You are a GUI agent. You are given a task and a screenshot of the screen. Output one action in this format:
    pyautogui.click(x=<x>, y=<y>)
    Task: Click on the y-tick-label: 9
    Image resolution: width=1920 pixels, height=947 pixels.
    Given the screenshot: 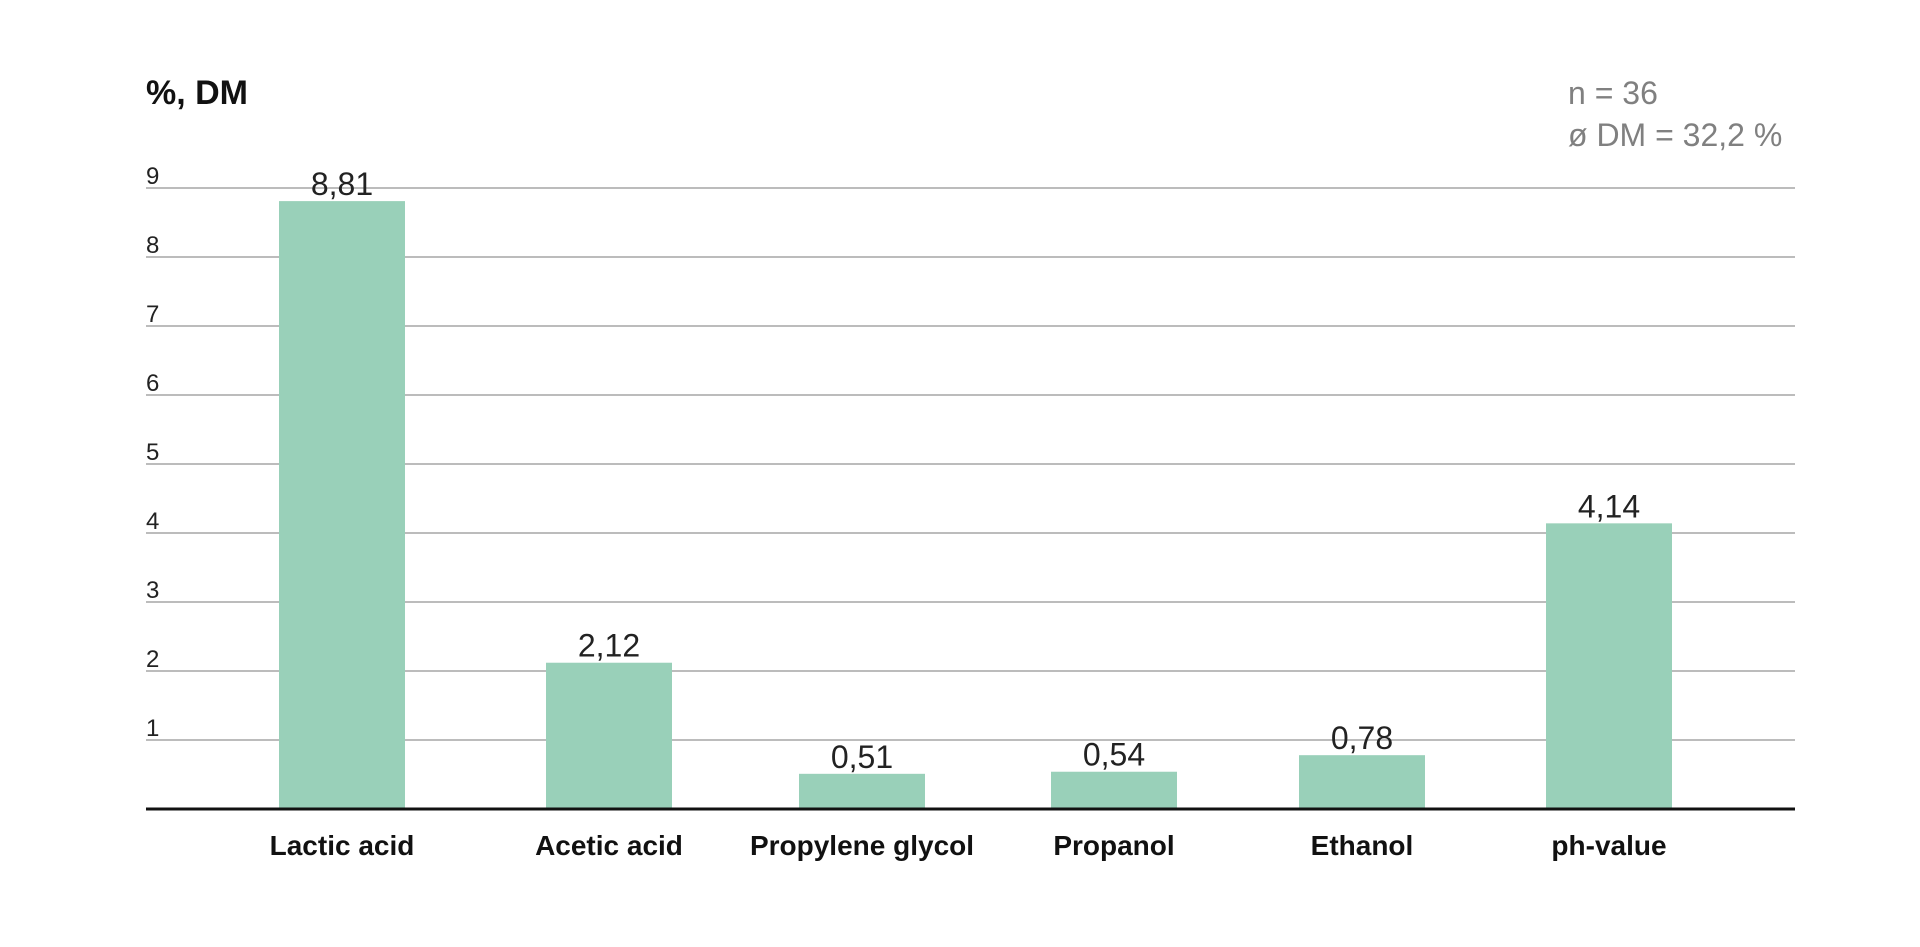 What is the action you would take?
    pyautogui.click(x=152, y=176)
    